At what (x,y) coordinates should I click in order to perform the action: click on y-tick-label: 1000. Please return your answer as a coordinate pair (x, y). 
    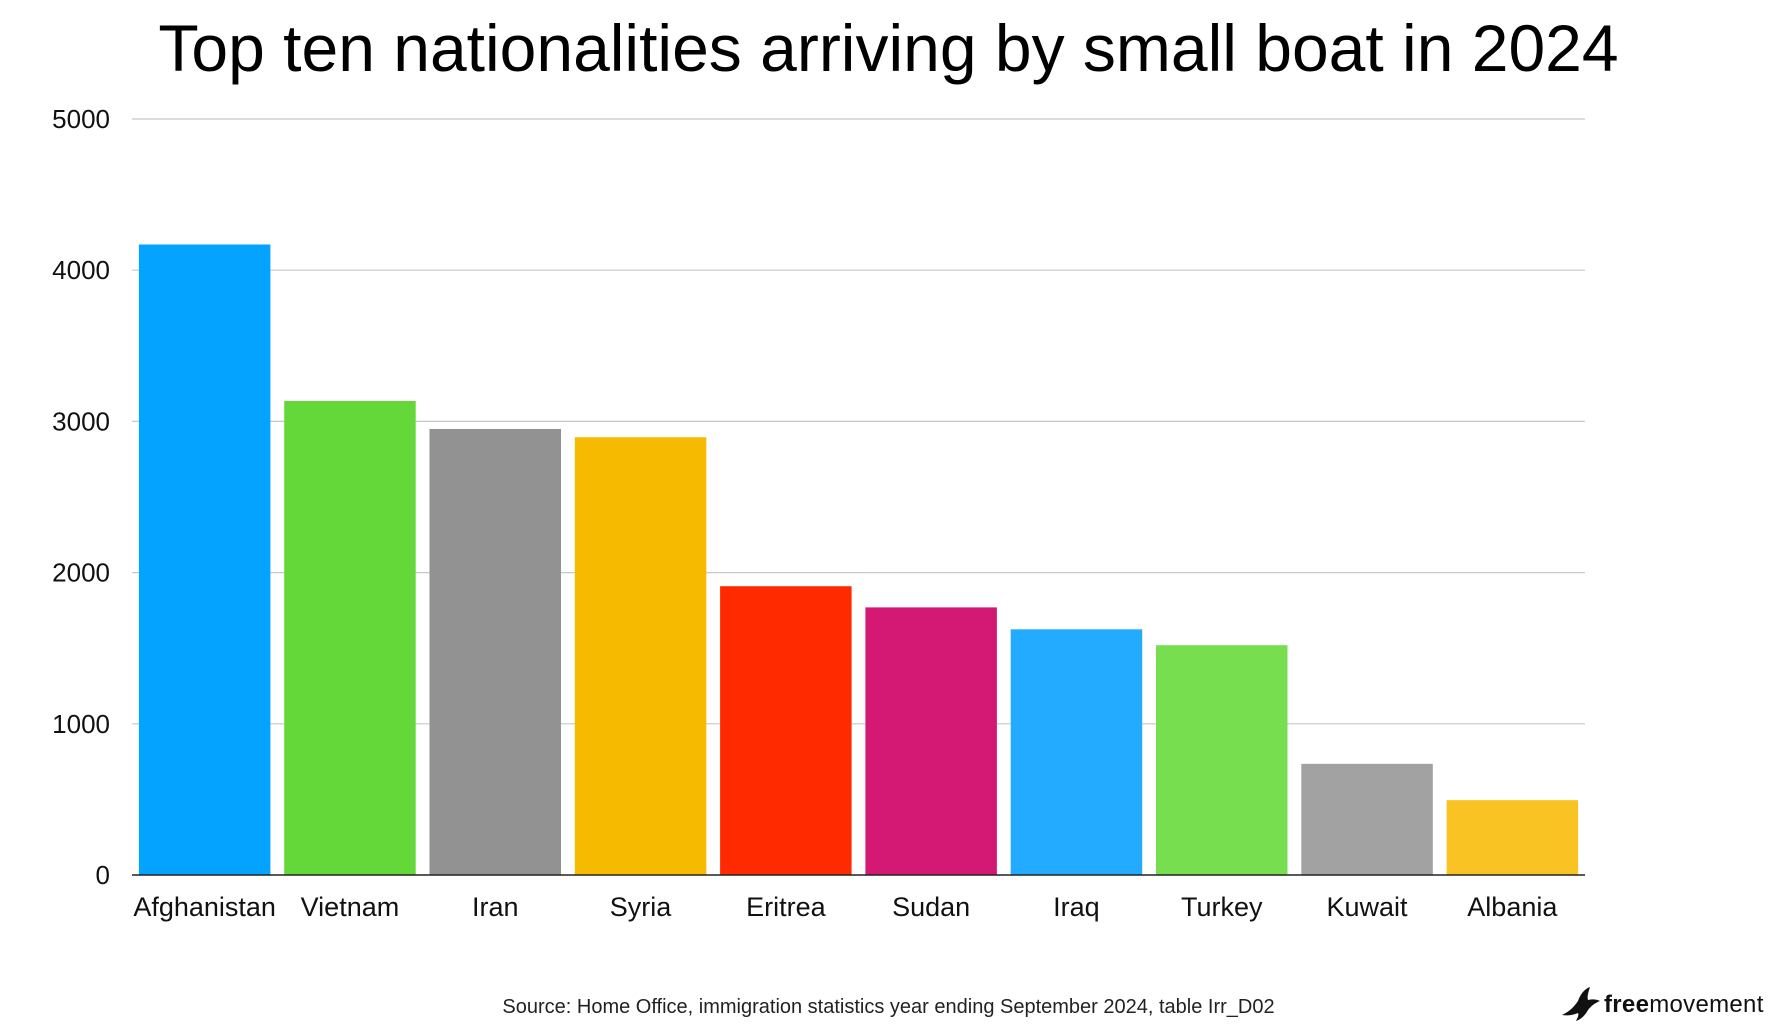
    Looking at the image, I should click on (81, 724).